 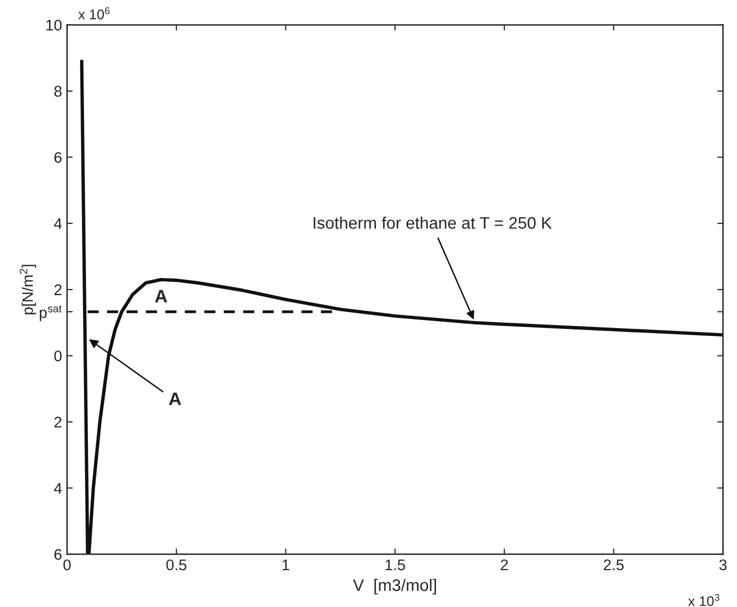 What do you see at coordinates (58, 91) in the screenshot?
I see `y-tick-label: 8` at bounding box center [58, 91].